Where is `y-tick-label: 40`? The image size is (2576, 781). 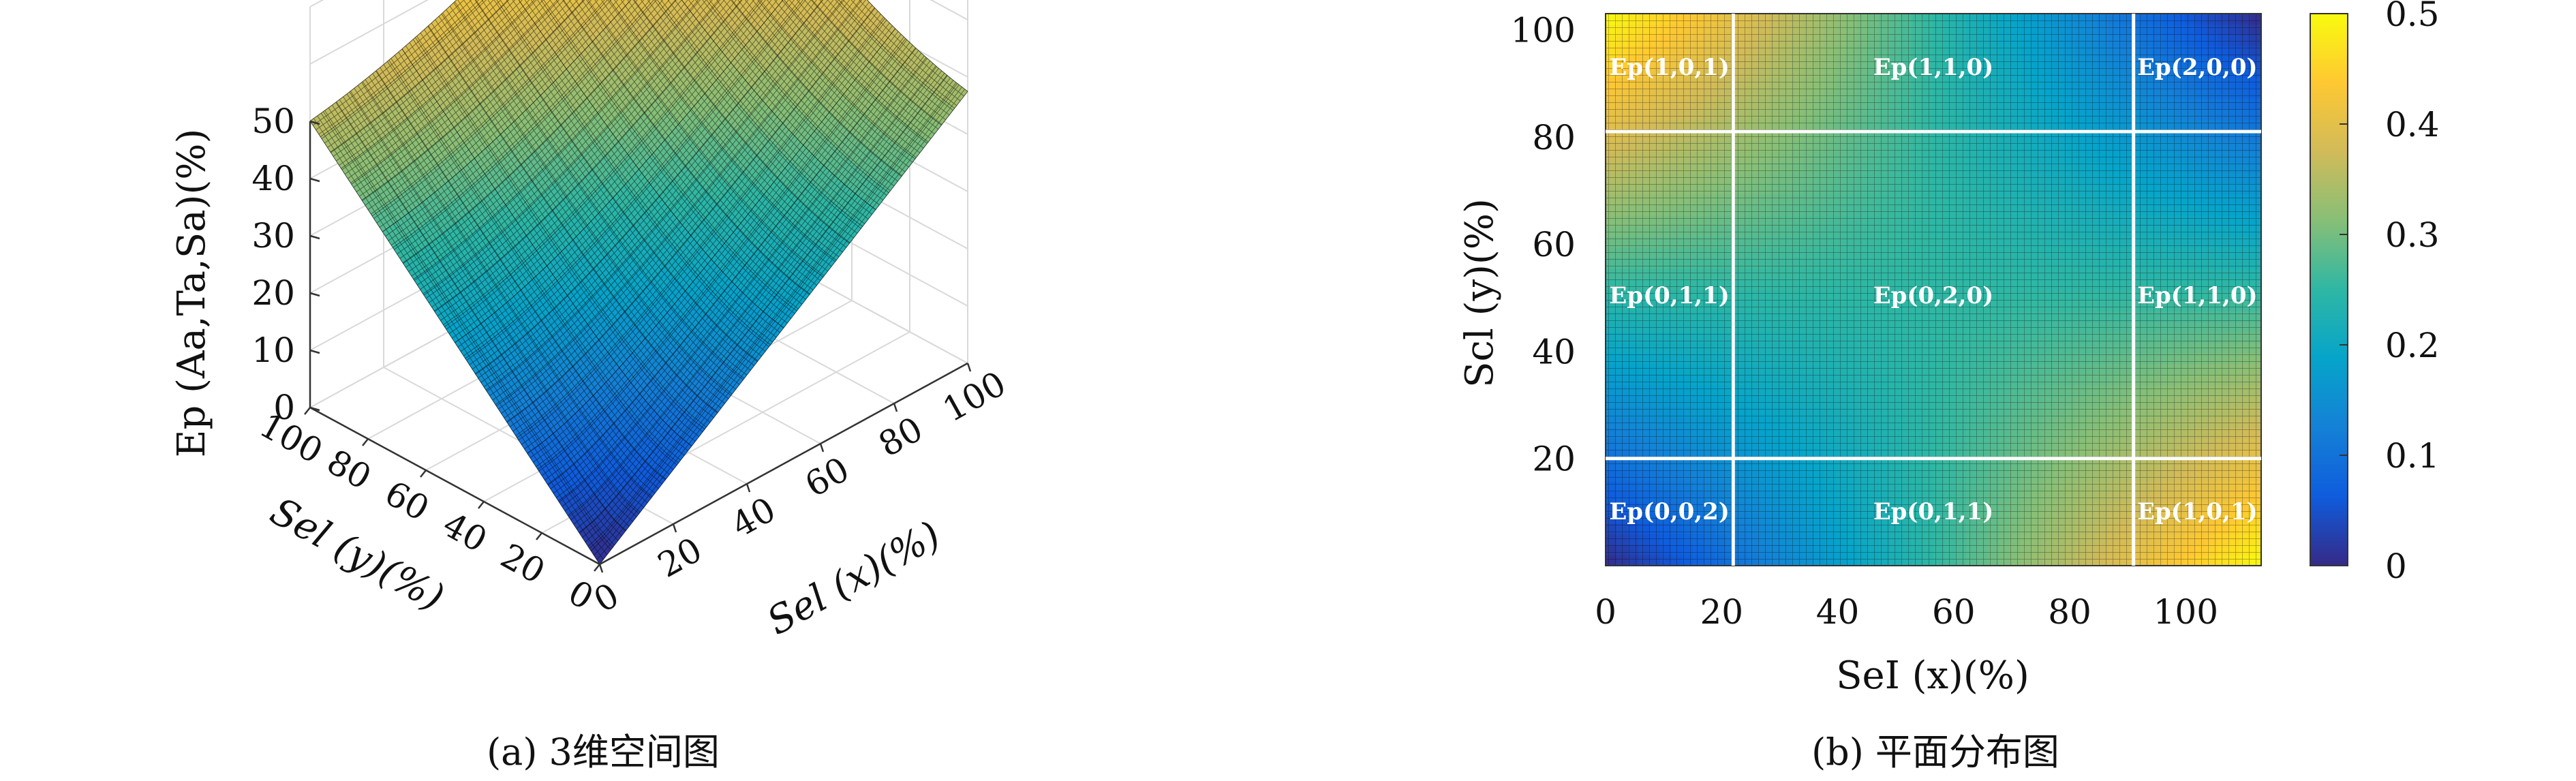
y-tick-label: 40 is located at coordinates (464, 532).